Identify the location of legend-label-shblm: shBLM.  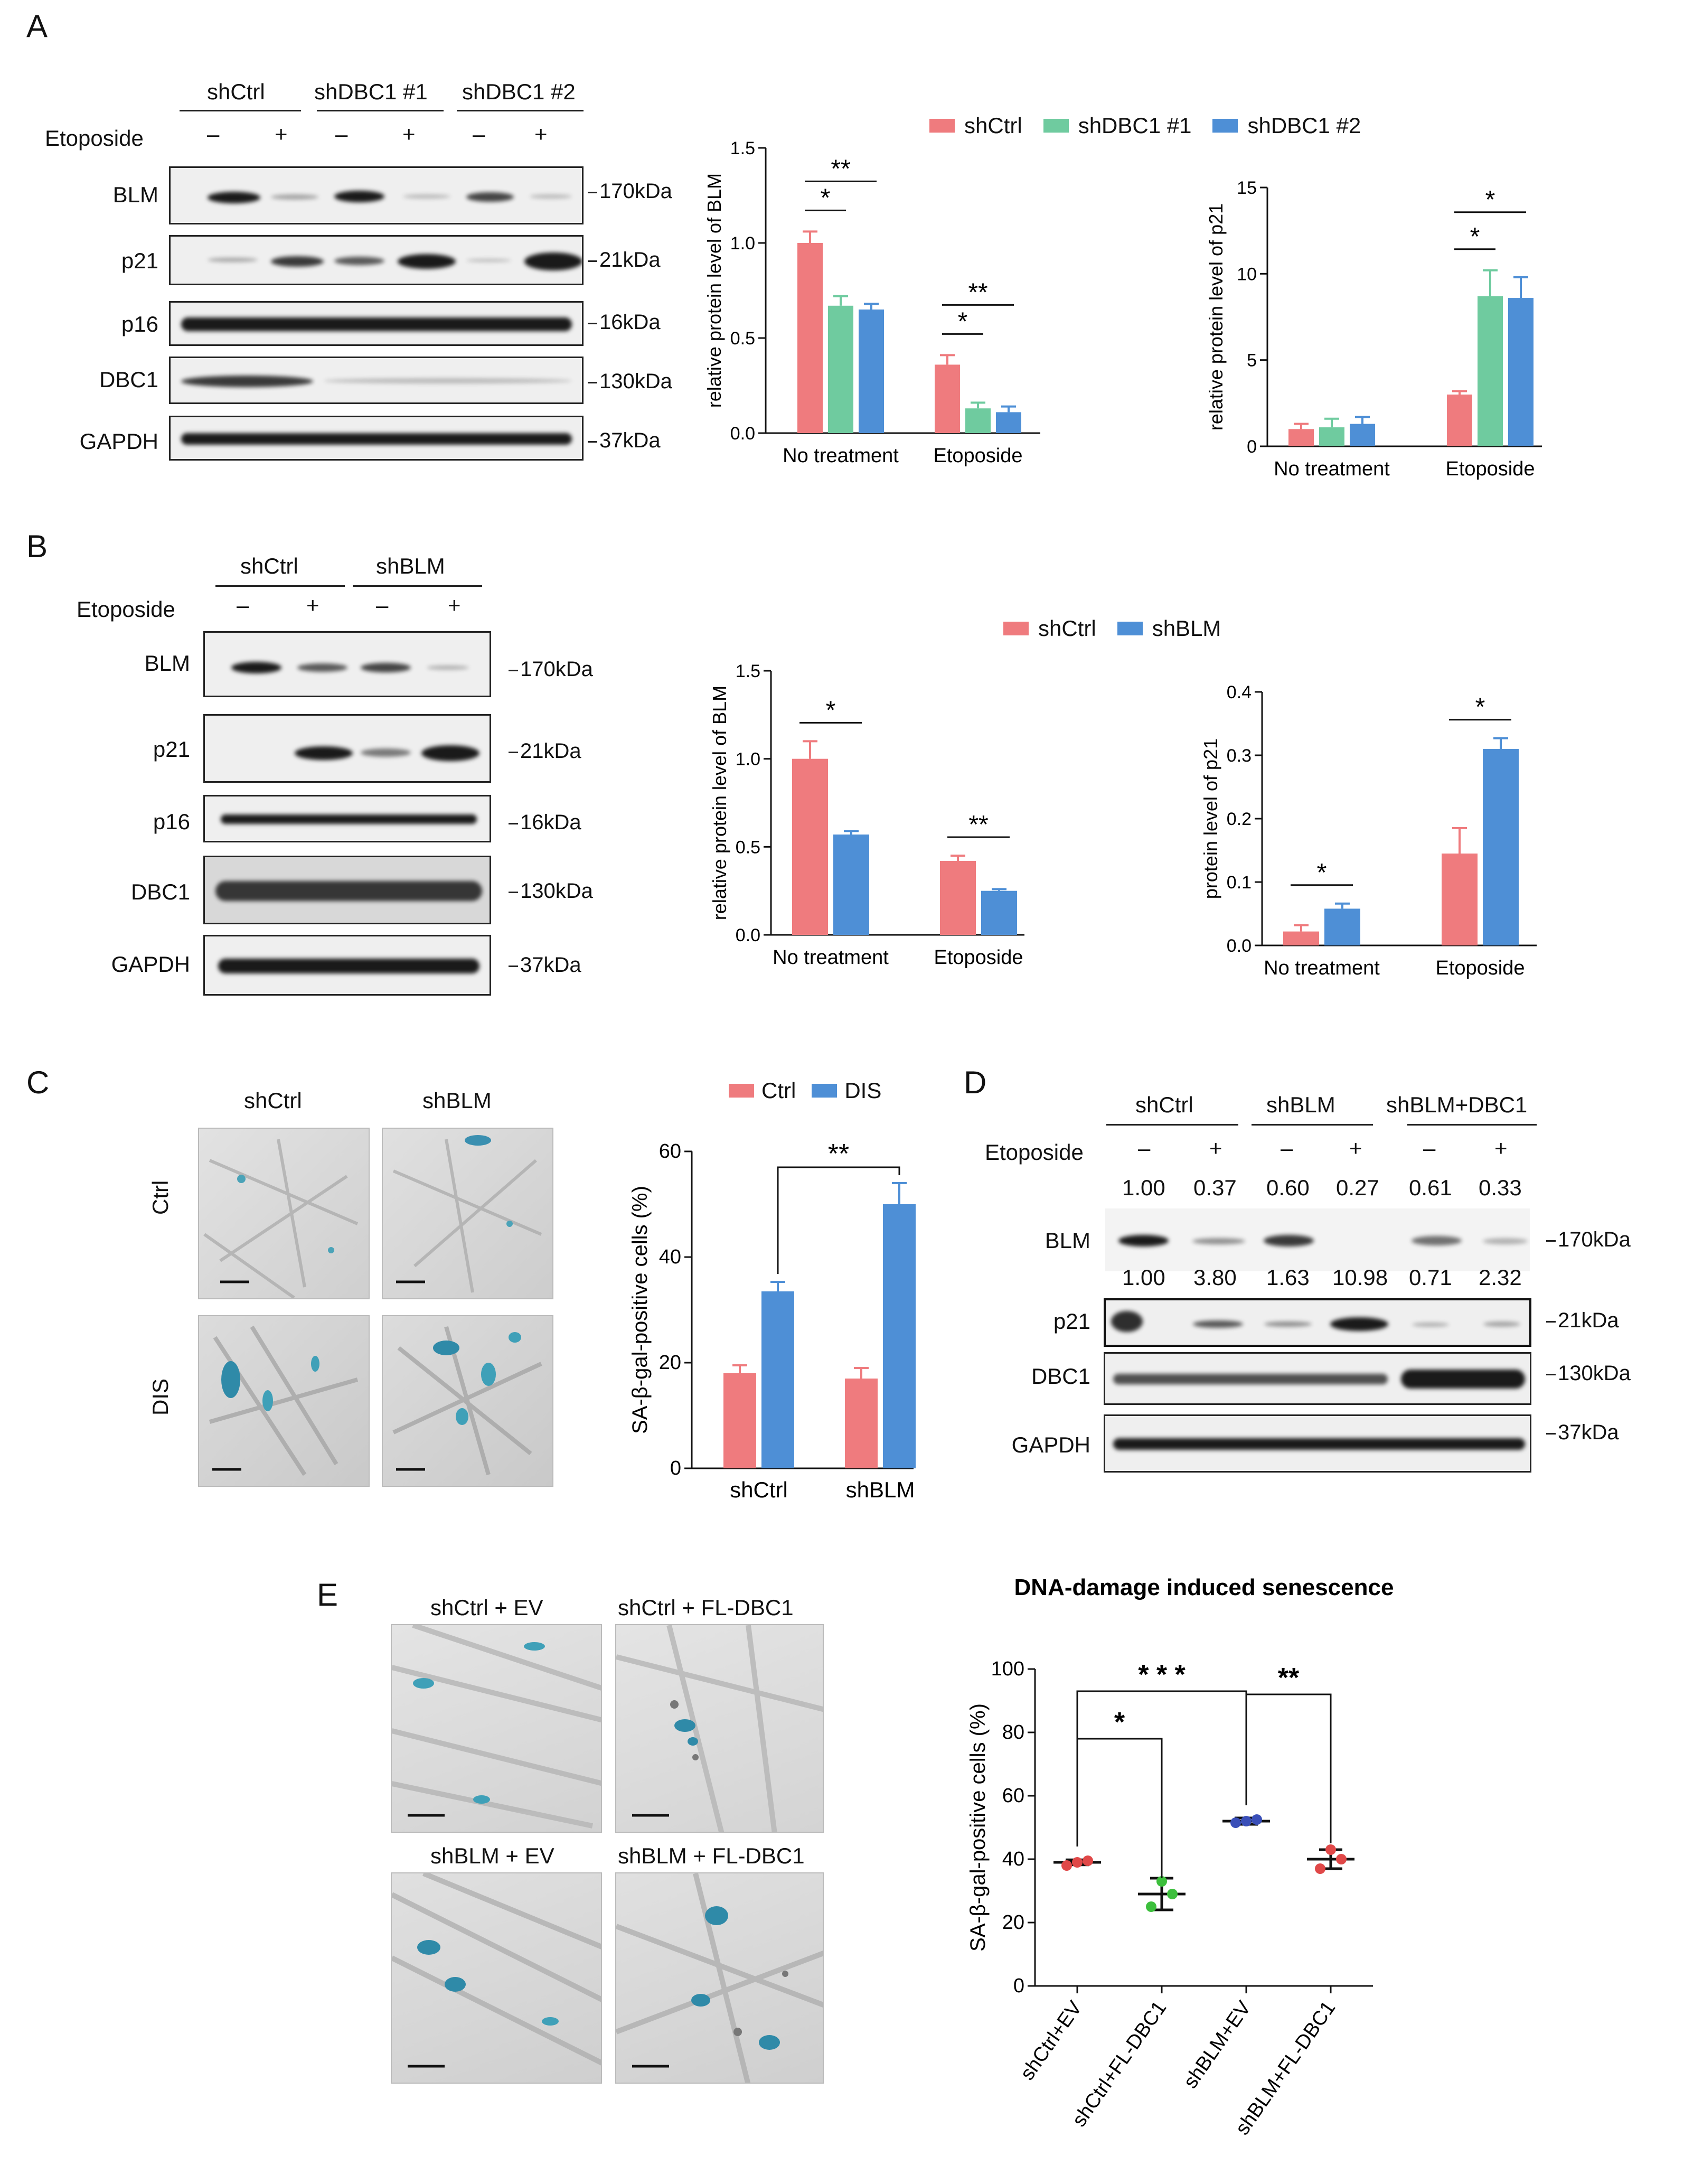
(1186, 629).